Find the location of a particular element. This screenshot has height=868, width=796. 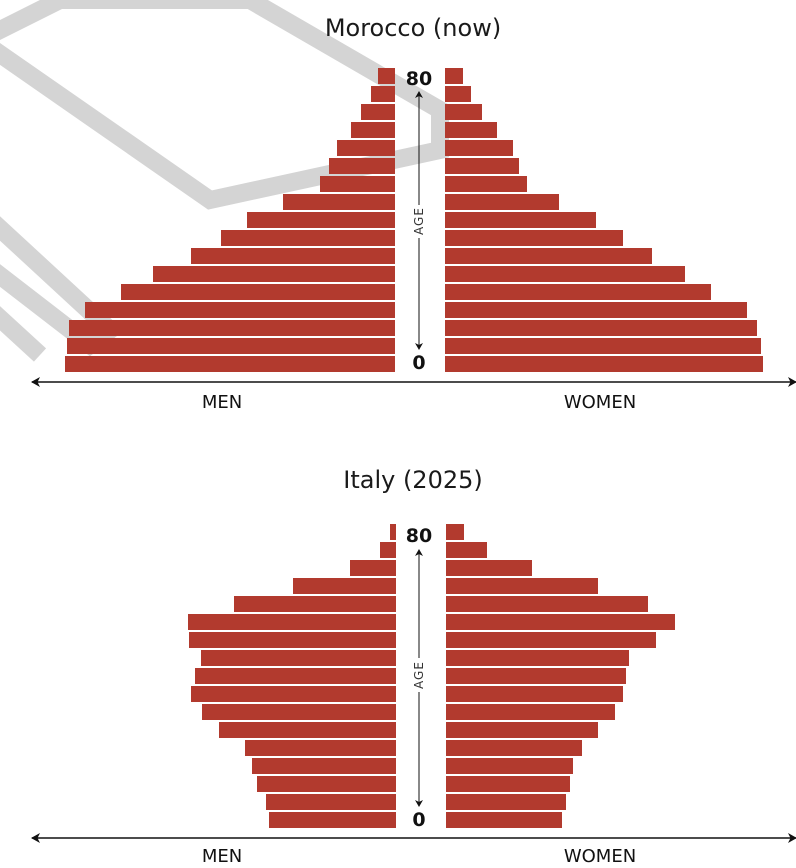

chart-title: Italy (2025) is located at coordinates (413, 480).